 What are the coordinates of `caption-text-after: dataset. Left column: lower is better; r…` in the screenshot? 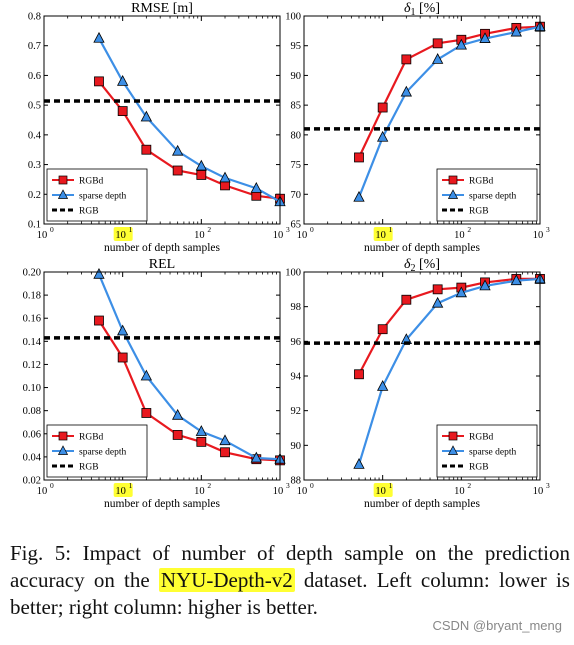 It's located at (290, 593).